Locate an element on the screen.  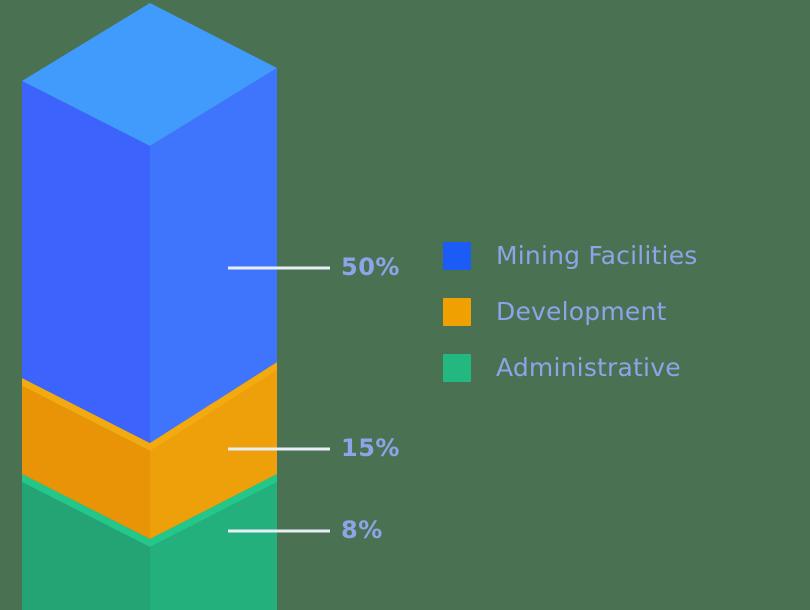
segment-development is located at coordinates (149, 450).